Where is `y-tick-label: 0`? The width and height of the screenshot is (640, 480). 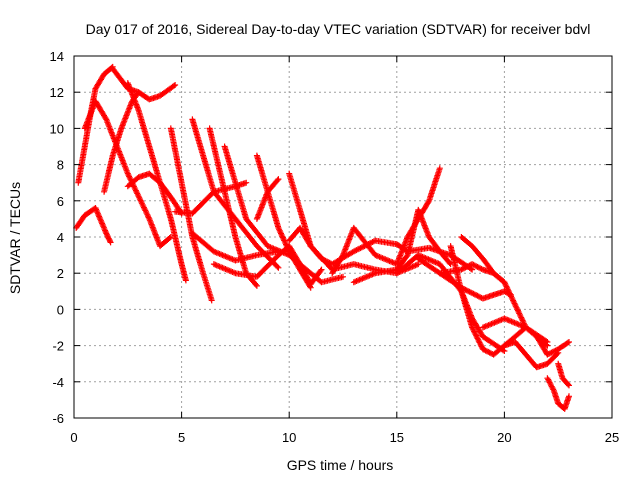 y-tick-label: 0 is located at coordinates (60, 309).